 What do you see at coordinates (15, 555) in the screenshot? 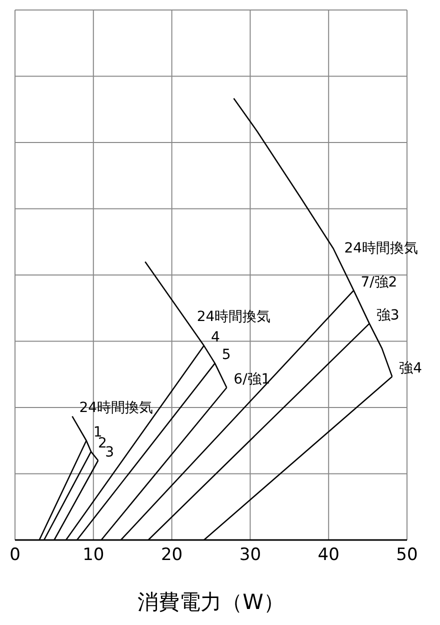
I see `x-tick-label: 0` at bounding box center [15, 555].